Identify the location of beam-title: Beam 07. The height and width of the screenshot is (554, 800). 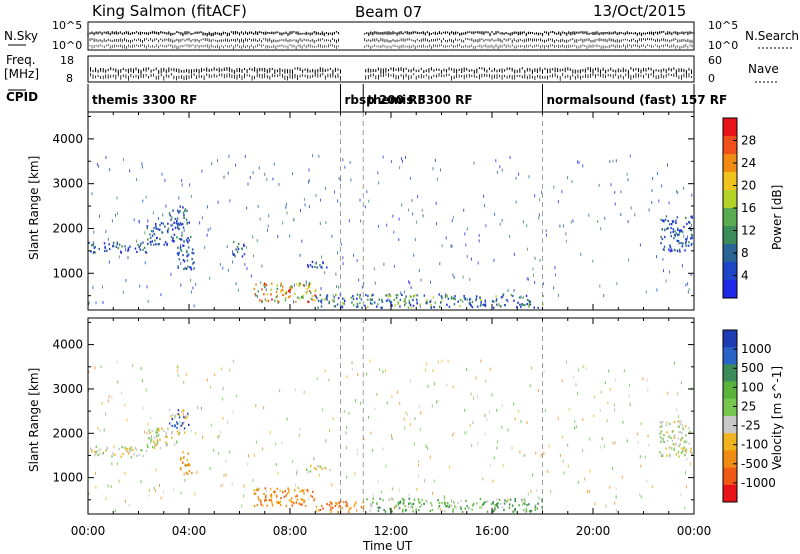
(388, 12).